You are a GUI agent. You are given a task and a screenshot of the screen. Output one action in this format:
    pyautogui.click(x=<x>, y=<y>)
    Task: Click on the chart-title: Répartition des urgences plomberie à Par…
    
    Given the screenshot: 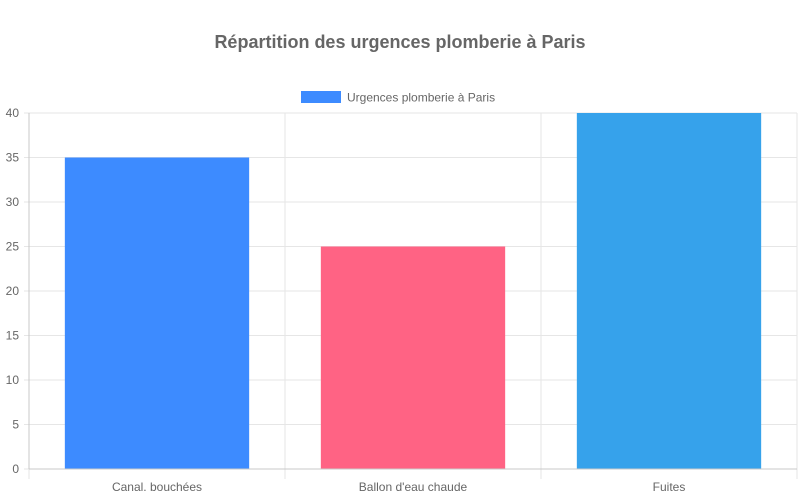 What is the action you would take?
    pyautogui.click(x=399, y=42)
    